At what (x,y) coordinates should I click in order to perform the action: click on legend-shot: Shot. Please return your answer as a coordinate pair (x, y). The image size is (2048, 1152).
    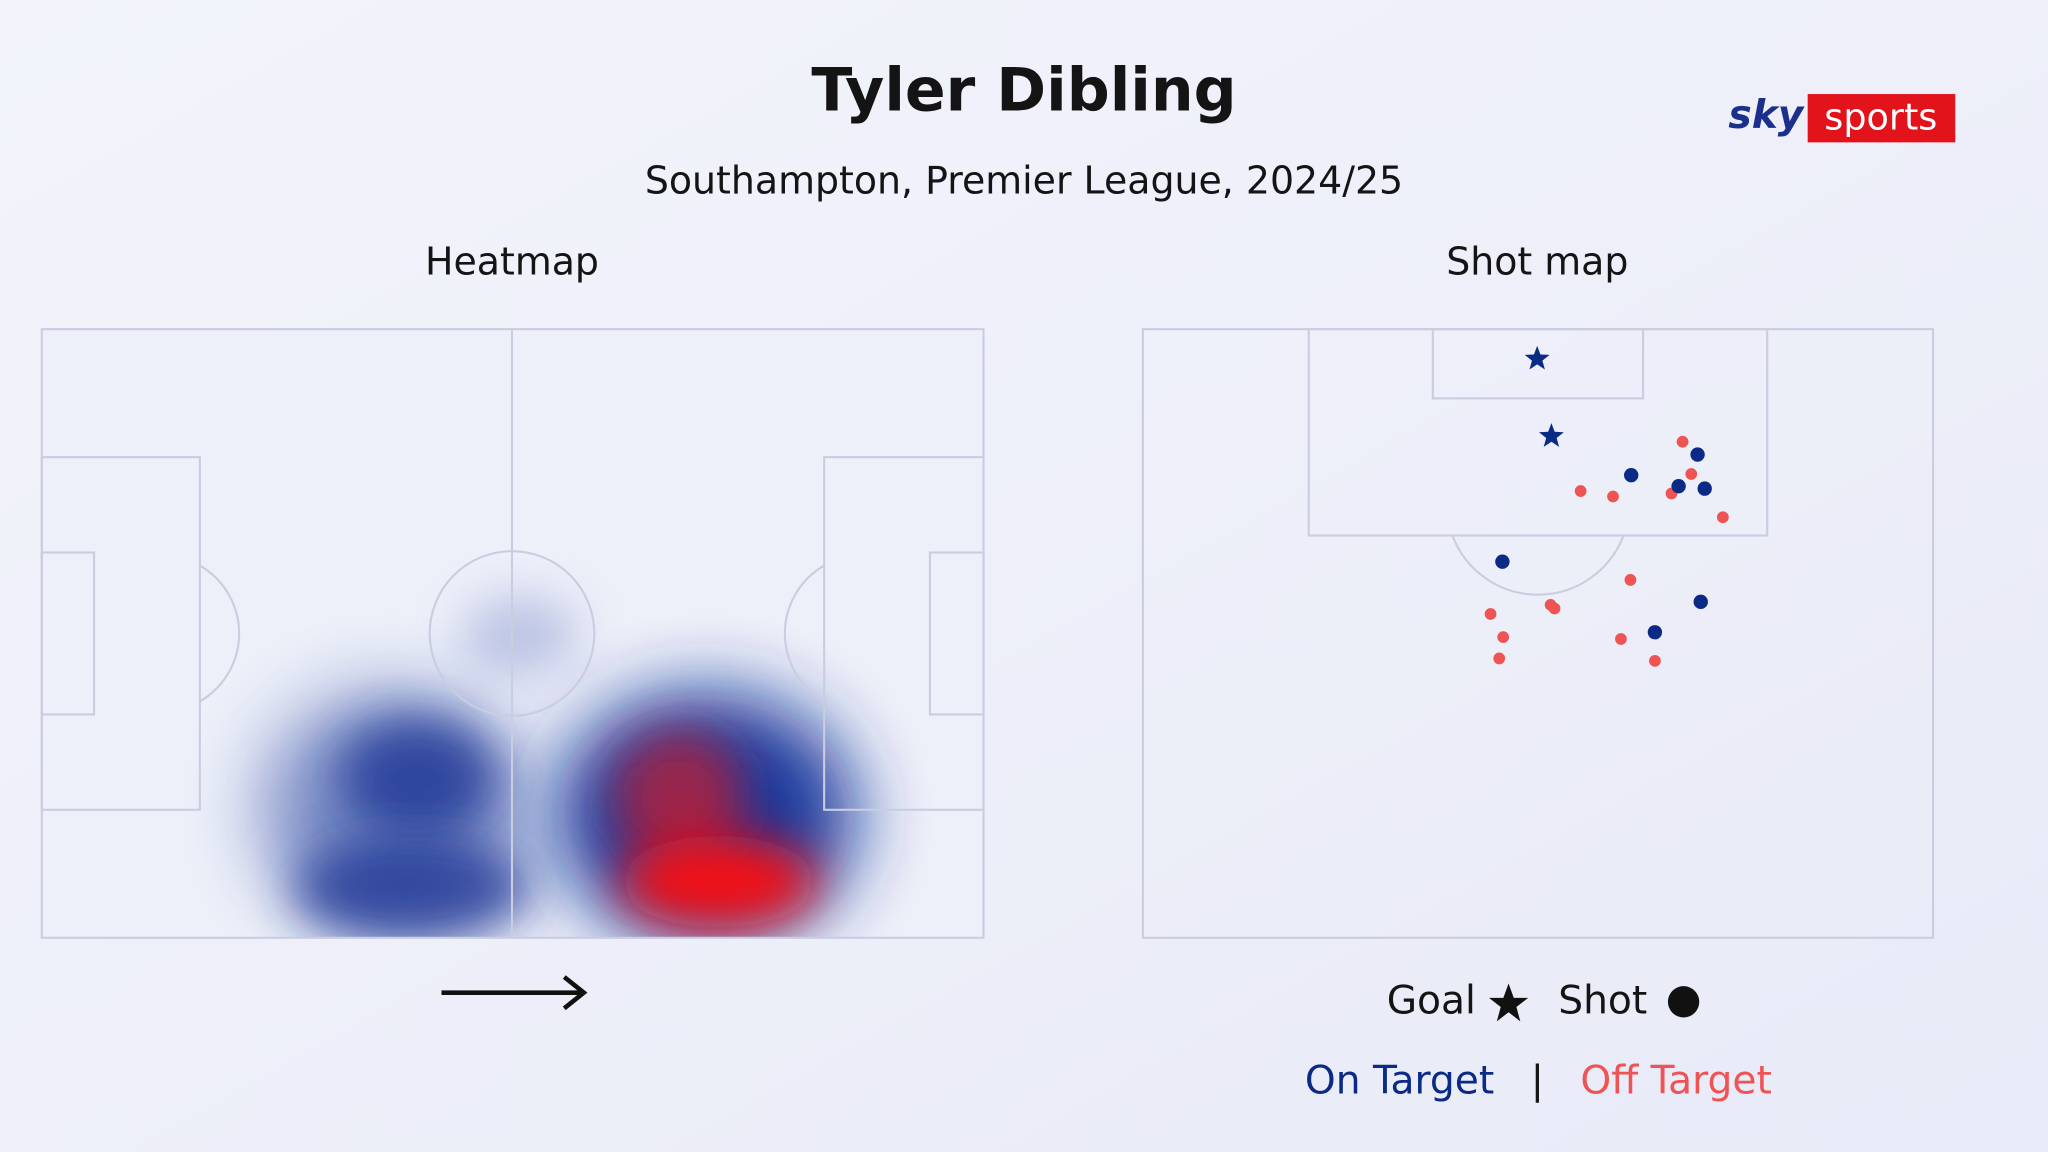
    Looking at the image, I should click on (1602, 1001).